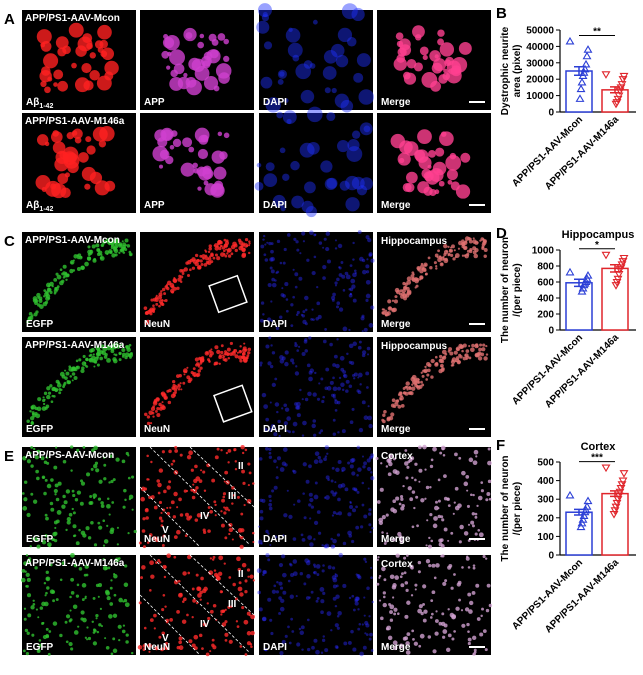 Image resolution: width=643 pixels, height=675 pixels. Describe the element at coordinates (540, 31) in the screenshot. I see `y-tick-label: 50000` at that location.